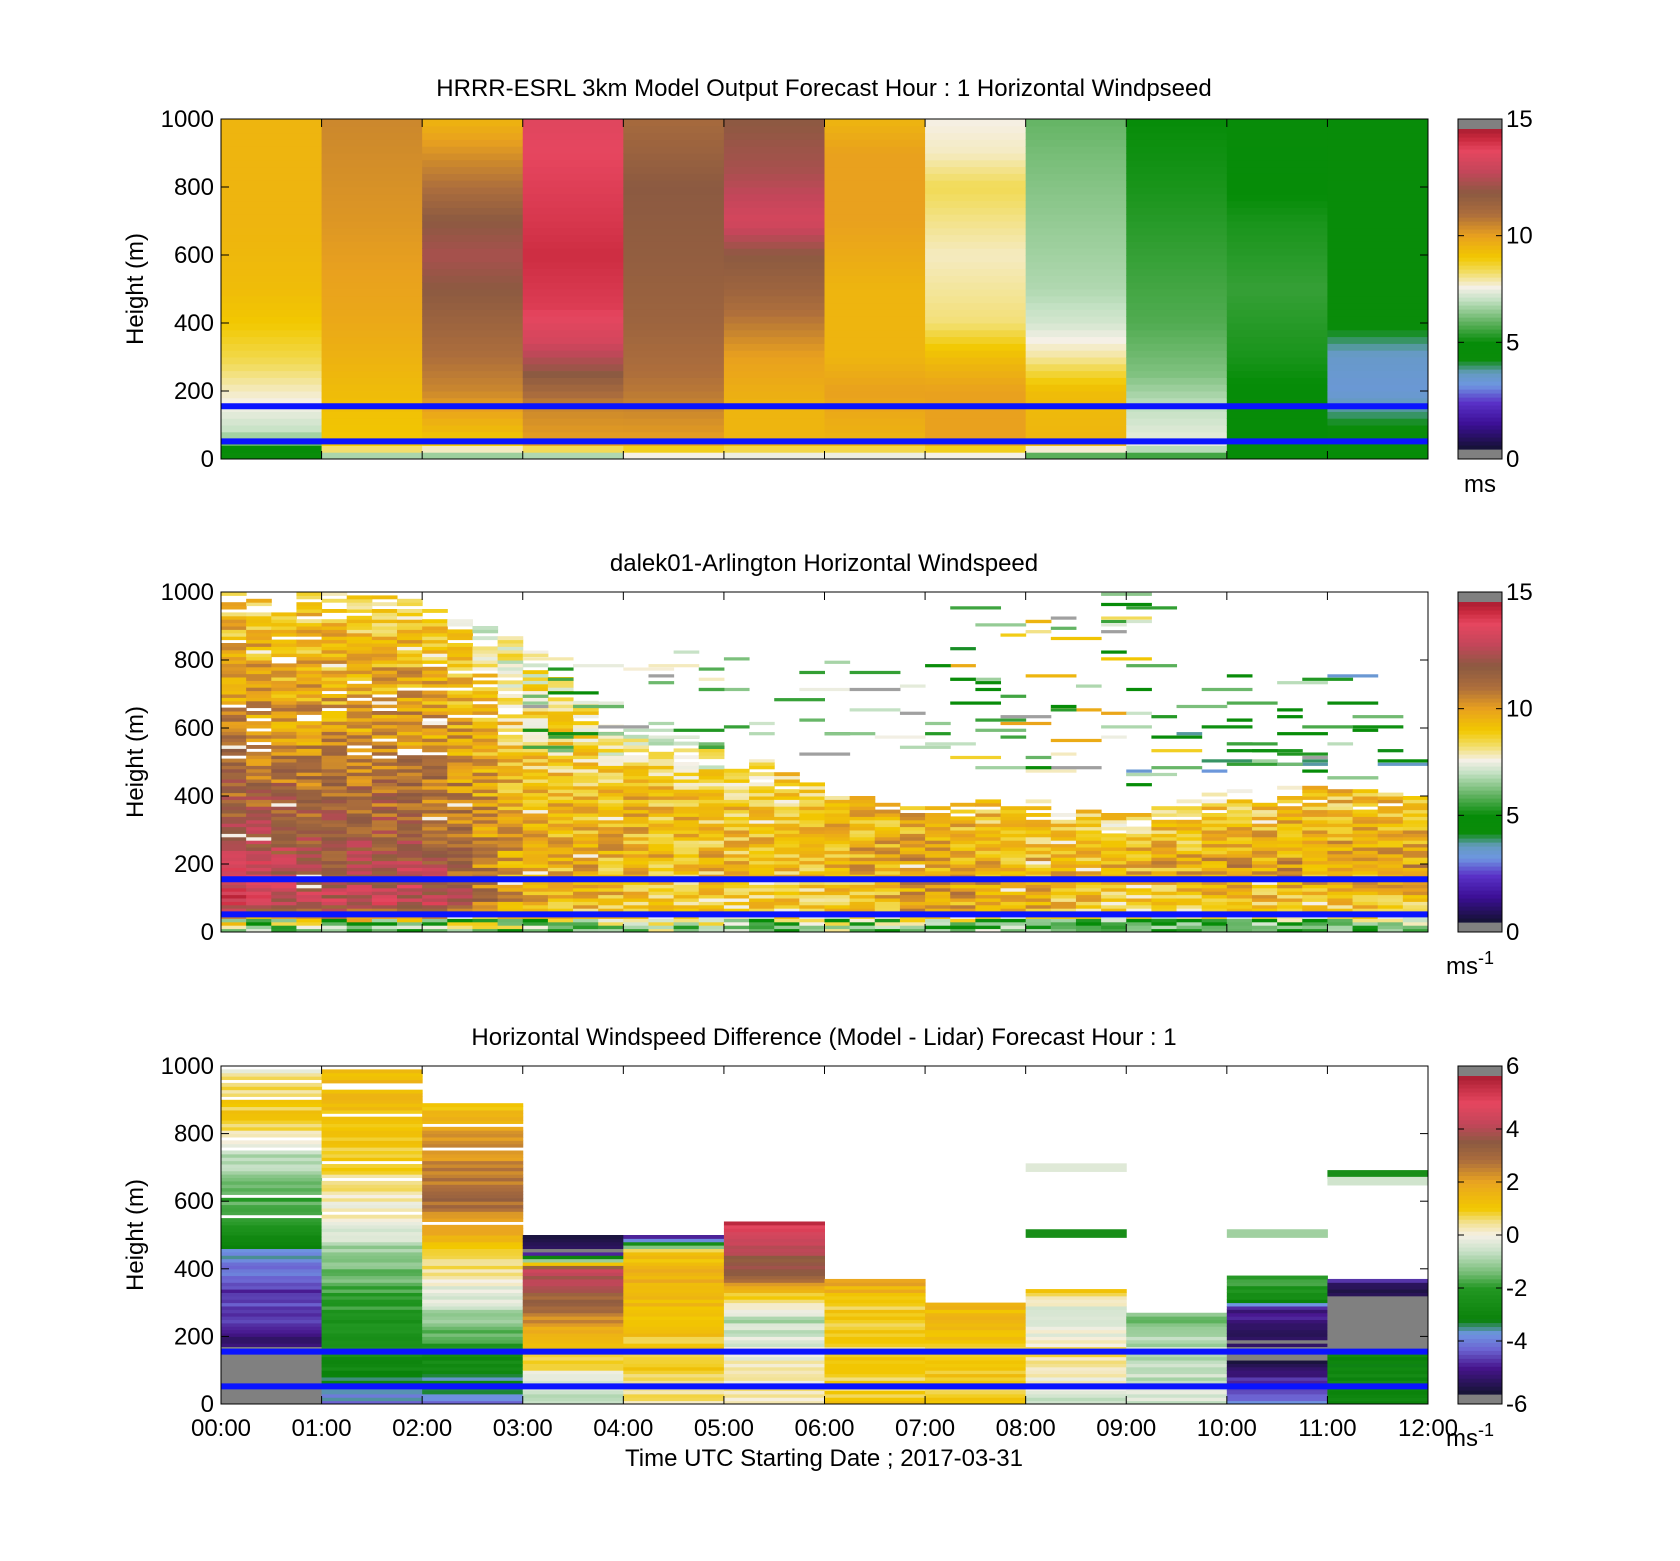 The image size is (1680, 1561). What do you see at coordinates (1480, 289) in the screenshot?
I see `colorbar-frame` at bounding box center [1480, 289].